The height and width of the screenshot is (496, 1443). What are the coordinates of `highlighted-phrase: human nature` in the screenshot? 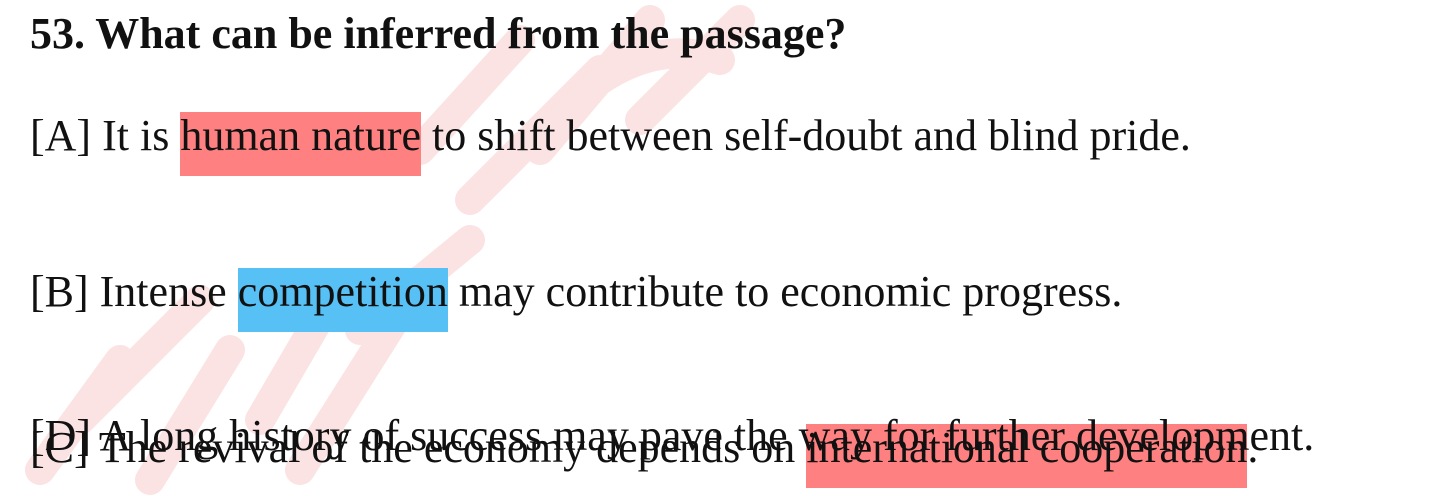 It's located at (300, 142).